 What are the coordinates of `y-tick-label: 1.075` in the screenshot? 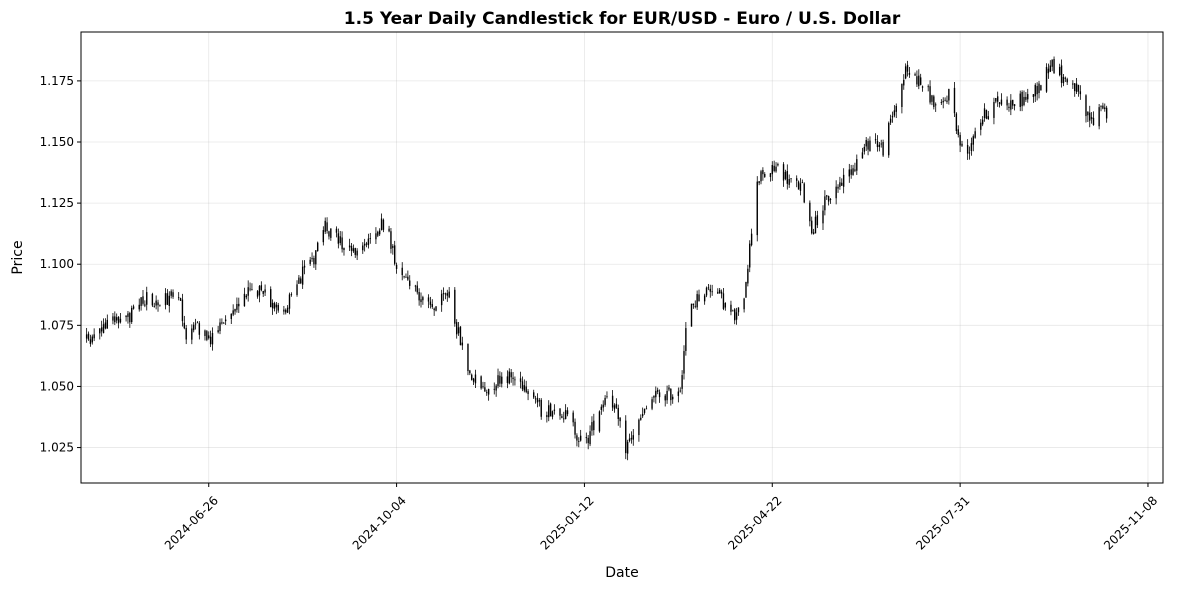 It's located at (57, 325).